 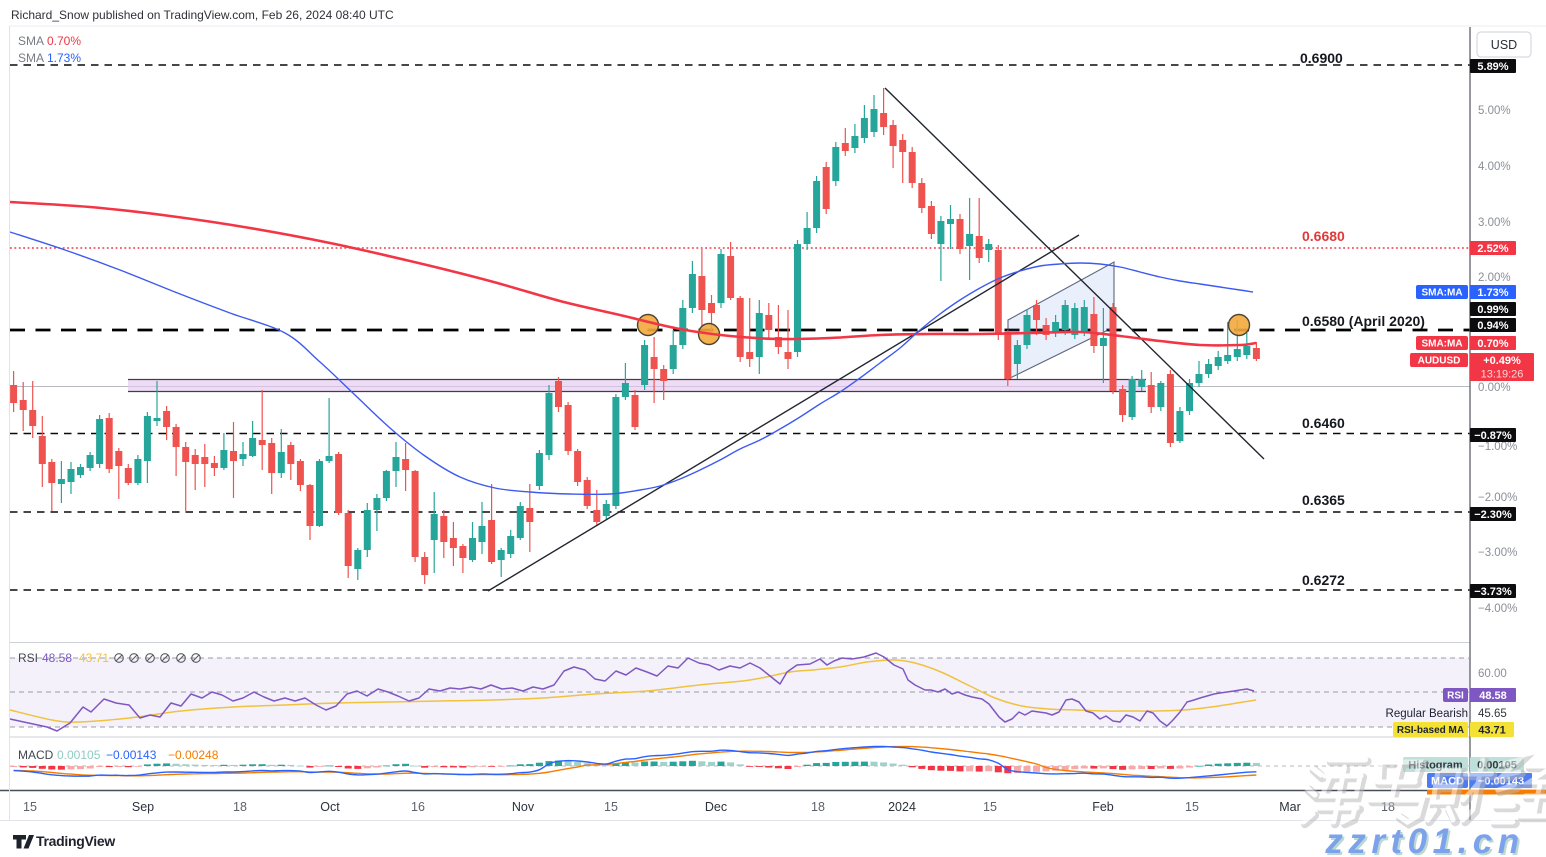 What do you see at coordinates (193, 755) in the screenshot?
I see `svg-text: −0.00248` at bounding box center [193, 755].